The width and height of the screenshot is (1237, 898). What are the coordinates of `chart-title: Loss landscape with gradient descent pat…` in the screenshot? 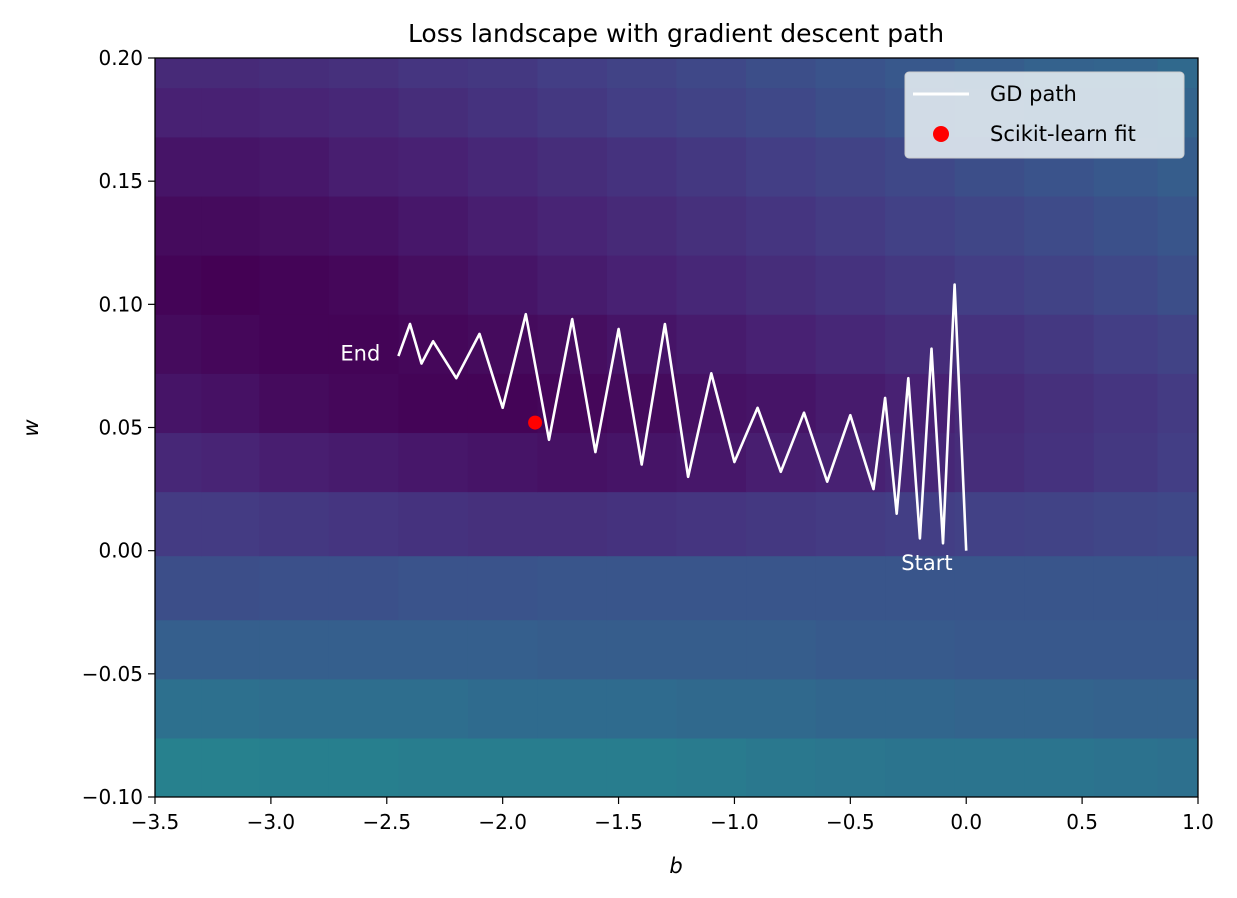 It's located at (676, 33).